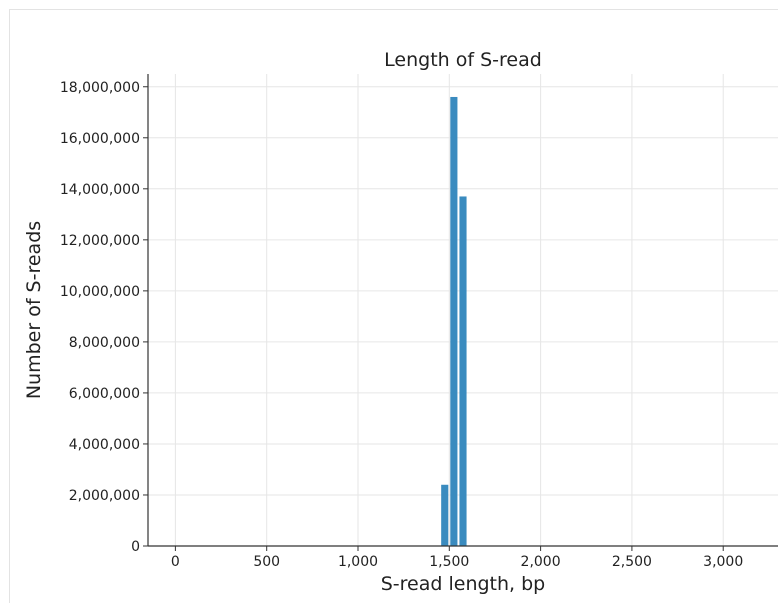 The height and width of the screenshot is (603, 778). I want to click on y-tick-label: 12,000,000, so click(100, 241).